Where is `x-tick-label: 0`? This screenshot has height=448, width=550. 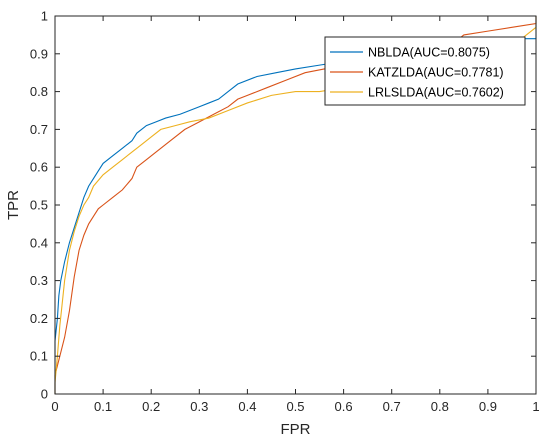
x-tick-label: 0 is located at coordinates (54, 406).